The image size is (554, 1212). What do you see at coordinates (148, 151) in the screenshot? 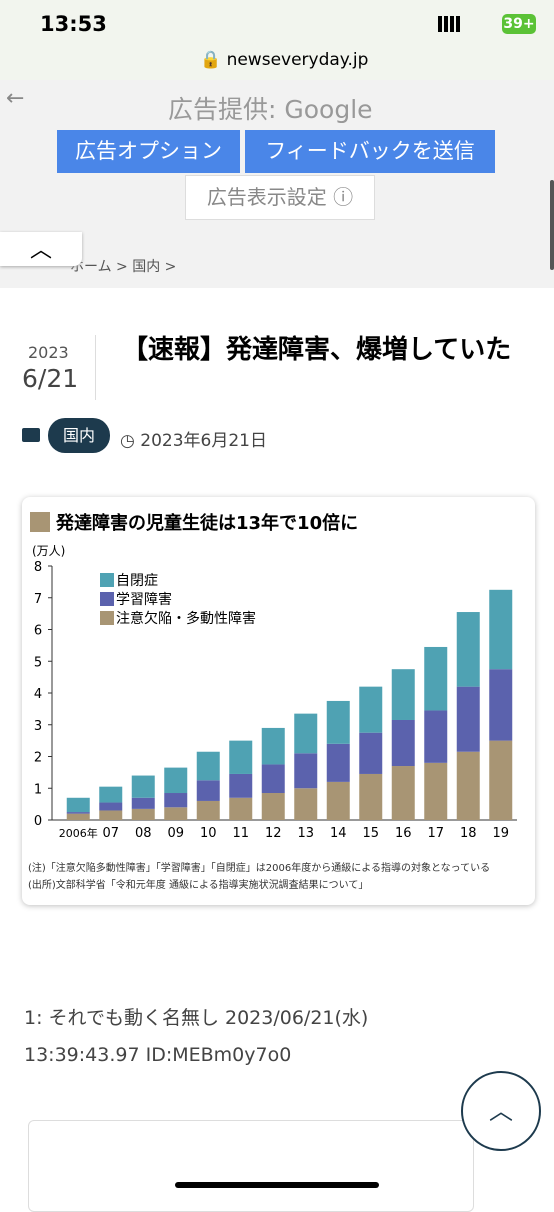
I see `ad-button: 広告オプション` at bounding box center [148, 151].